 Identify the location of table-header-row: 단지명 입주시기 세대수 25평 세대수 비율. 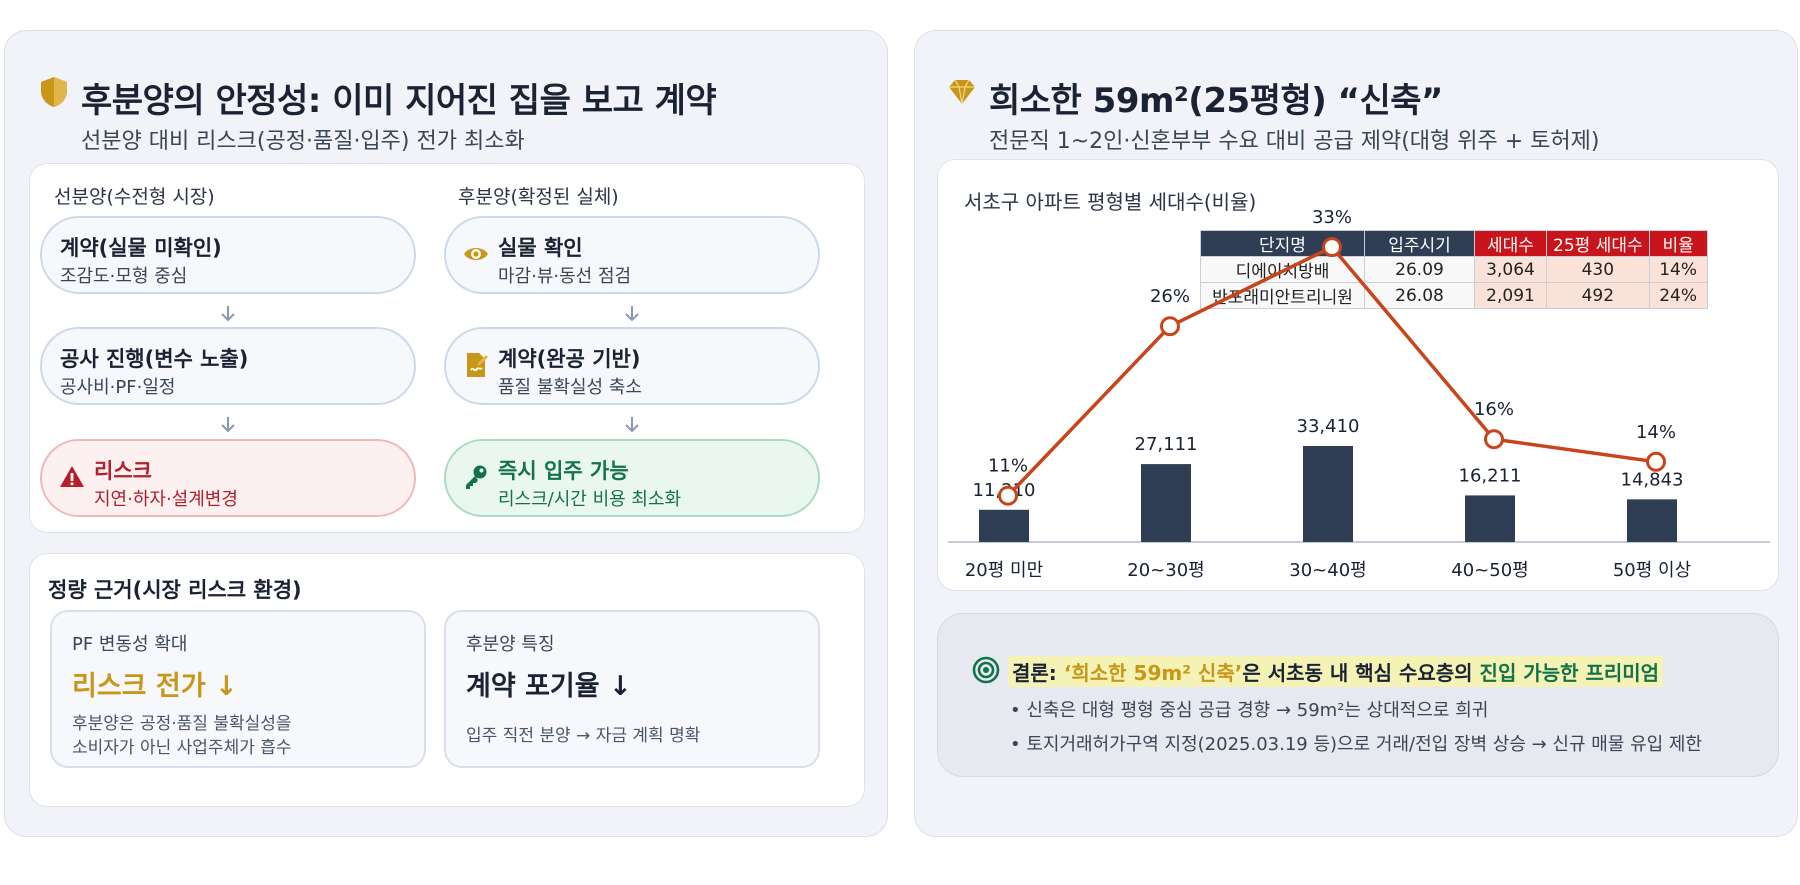
(1454, 243).